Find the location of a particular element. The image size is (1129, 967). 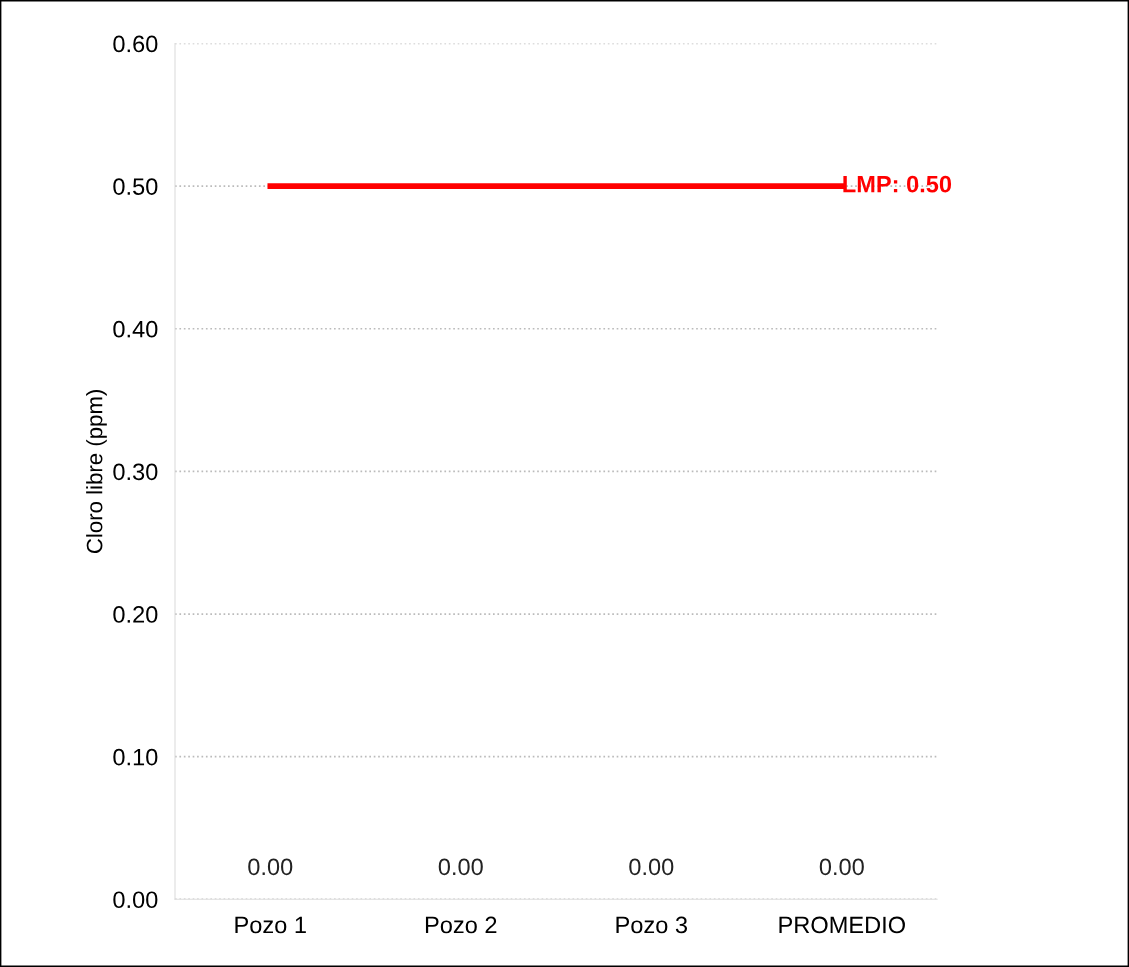

y-tick-label: 0.40 is located at coordinates (135, 329).